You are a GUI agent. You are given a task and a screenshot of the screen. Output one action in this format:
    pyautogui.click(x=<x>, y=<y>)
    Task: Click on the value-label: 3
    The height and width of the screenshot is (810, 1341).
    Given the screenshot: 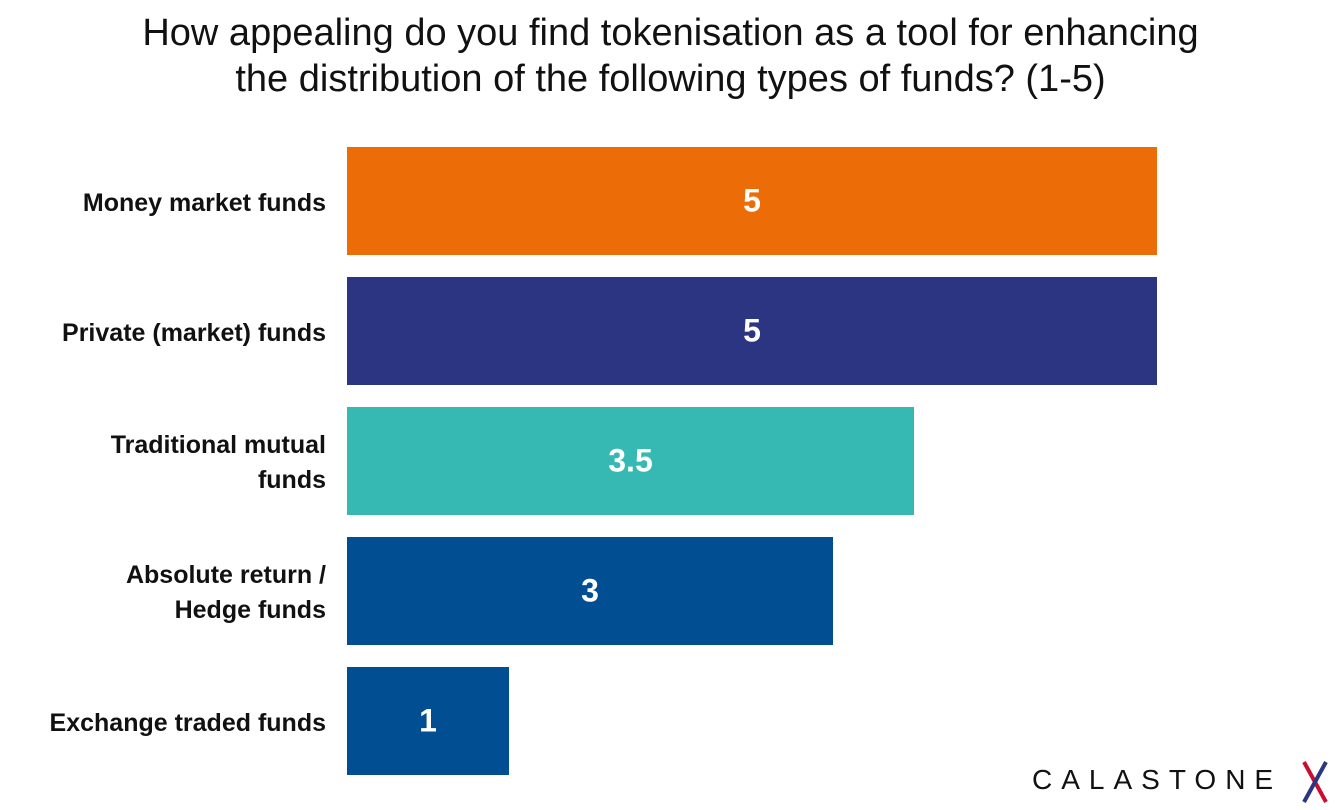 What is the action you would take?
    pyautogui.click(x=590, y=590)
    